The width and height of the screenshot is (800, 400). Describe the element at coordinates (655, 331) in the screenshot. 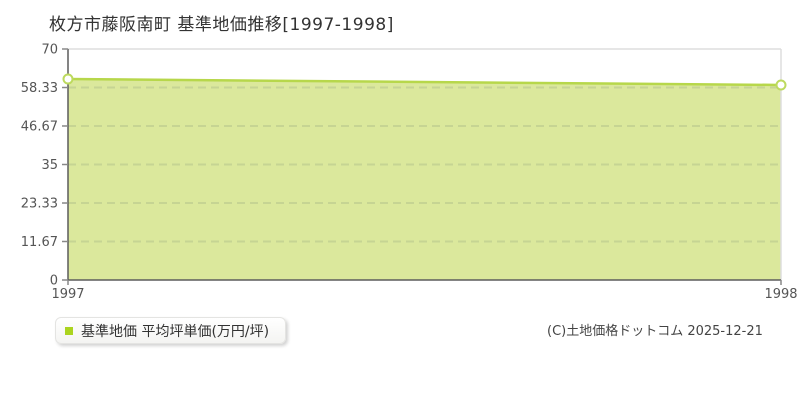

I see `copyright-notice: (C)土地価格ドットコム 2025-12-21` at that location.